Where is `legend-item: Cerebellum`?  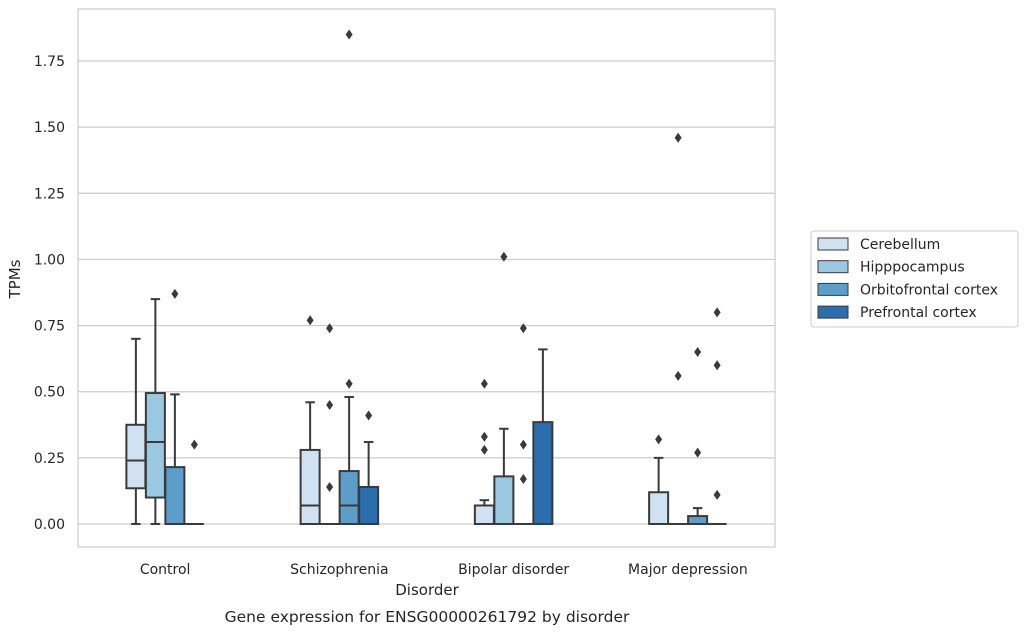
legend-item: Cerebellum is located at coordinates (878, 245).